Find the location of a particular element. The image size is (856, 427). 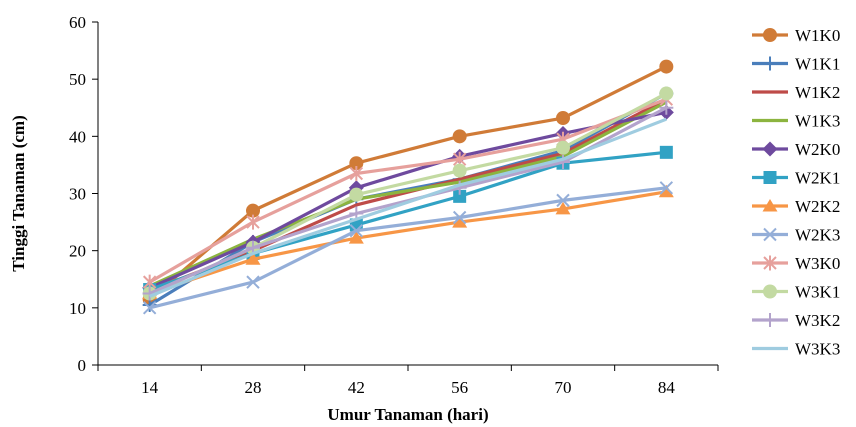

legend-marker-w3k1 is located at coordinates (770, 291).